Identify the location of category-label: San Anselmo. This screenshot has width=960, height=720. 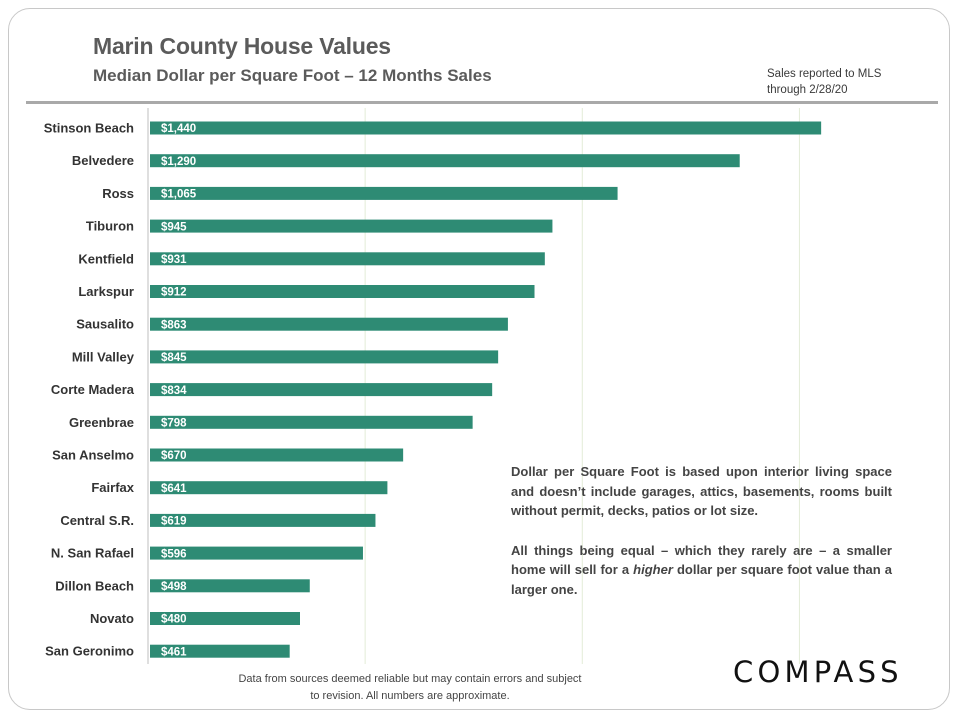
(93, 455).